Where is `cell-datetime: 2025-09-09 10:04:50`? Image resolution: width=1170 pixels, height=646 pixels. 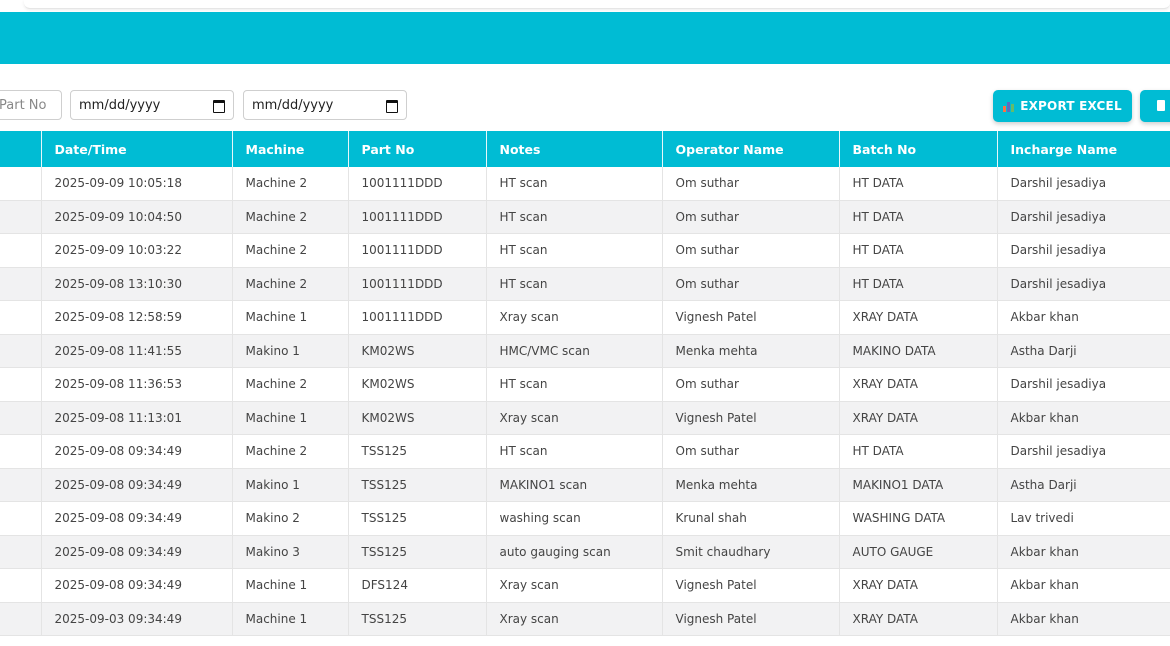 cell-datetime: 2025-09-09 10:04:50 is located at coordinates (137, 217).